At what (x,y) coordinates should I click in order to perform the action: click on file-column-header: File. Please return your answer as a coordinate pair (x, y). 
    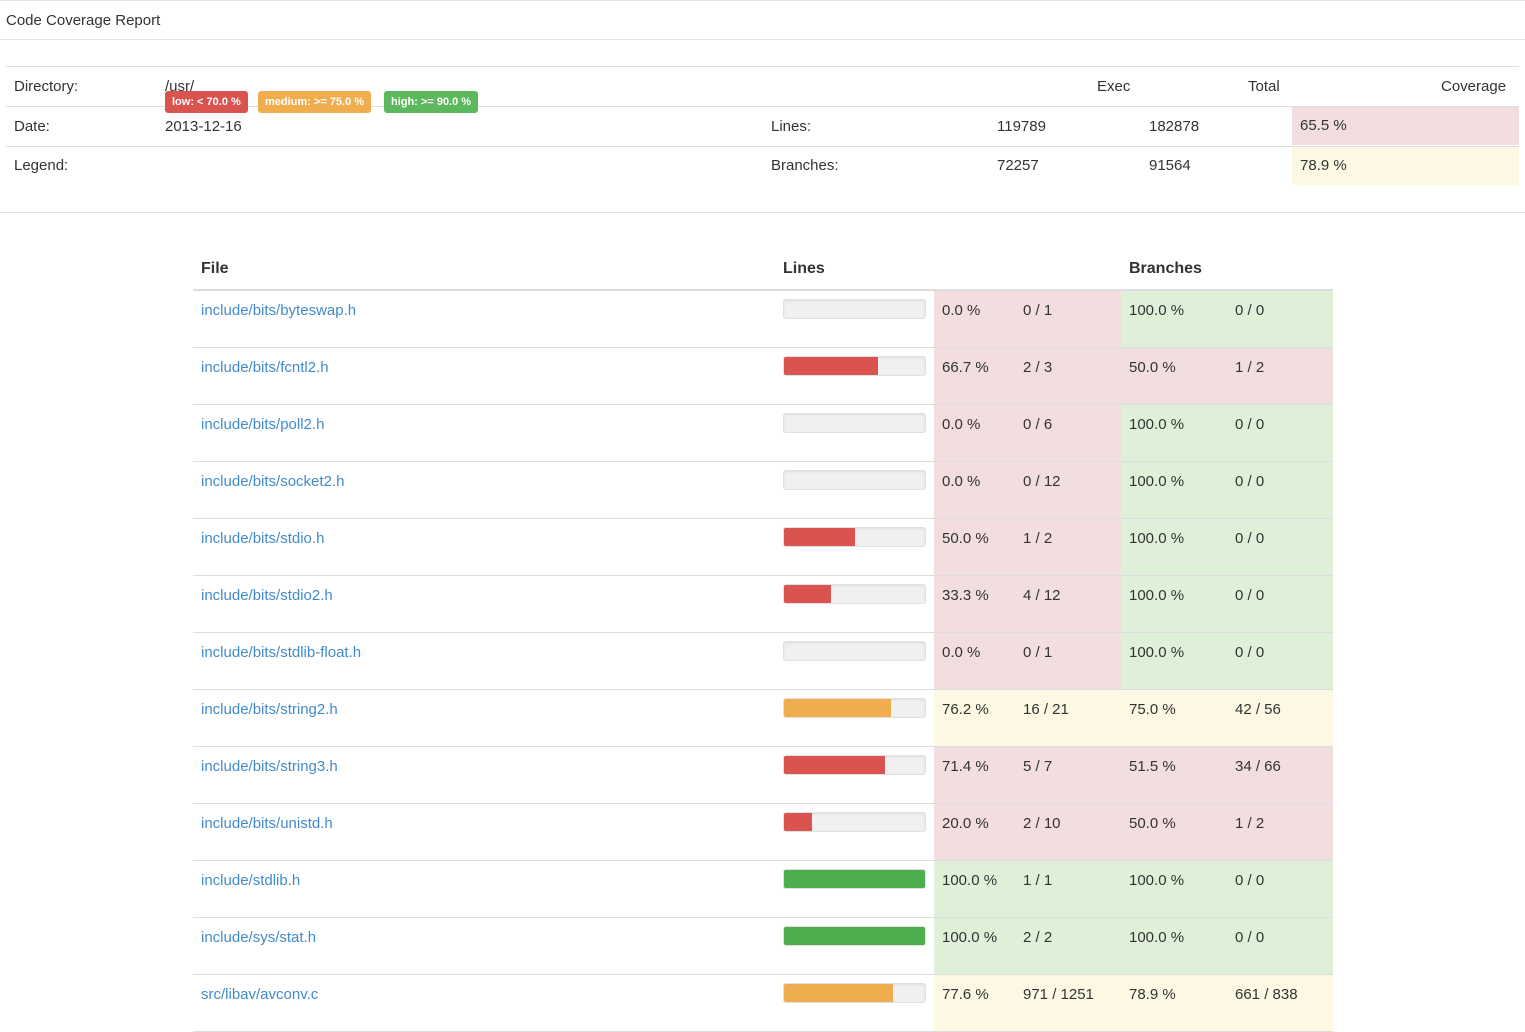
    Looking at the image, I should click on (215, 268).